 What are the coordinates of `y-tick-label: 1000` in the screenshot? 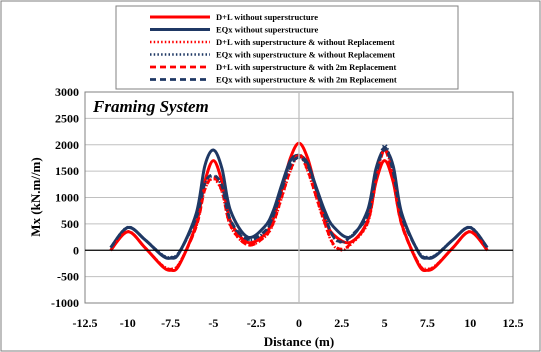 It's located at (67, 198).